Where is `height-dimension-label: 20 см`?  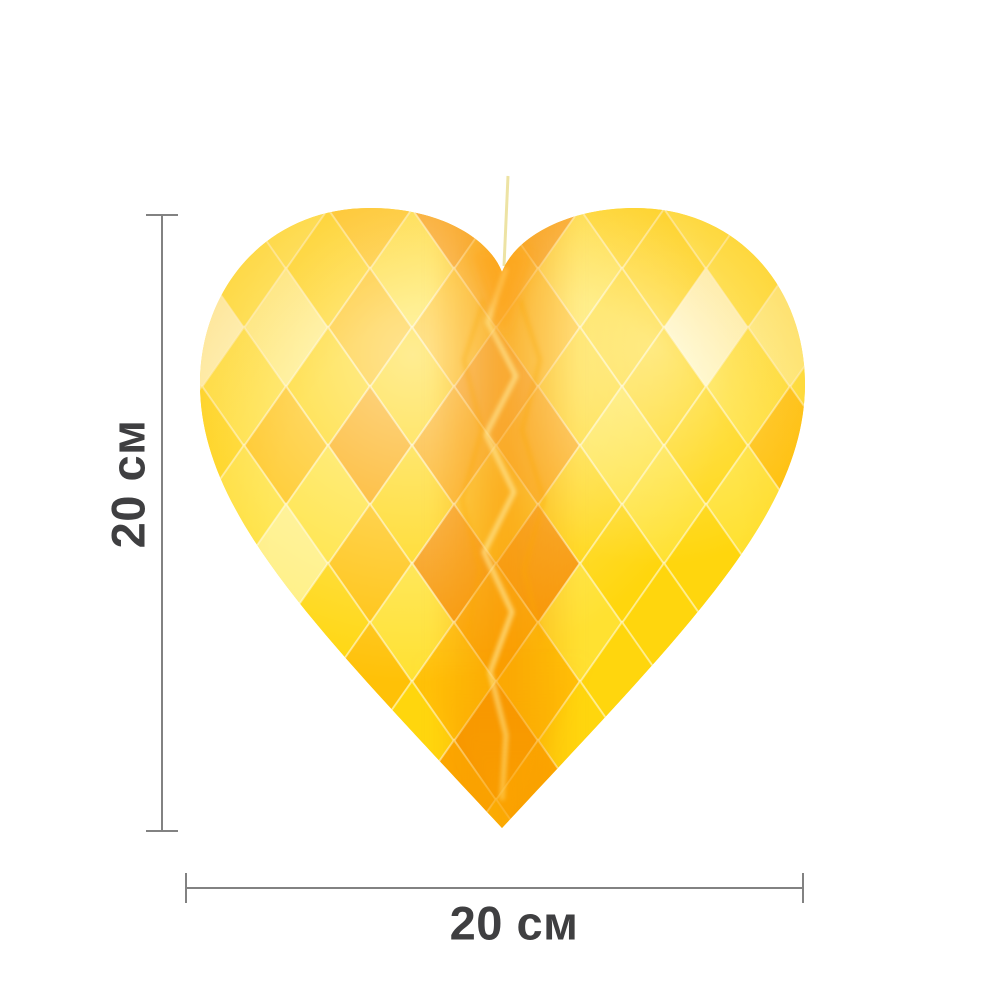
height-dimension-label: 20 см is located at coordinates (128, 484).